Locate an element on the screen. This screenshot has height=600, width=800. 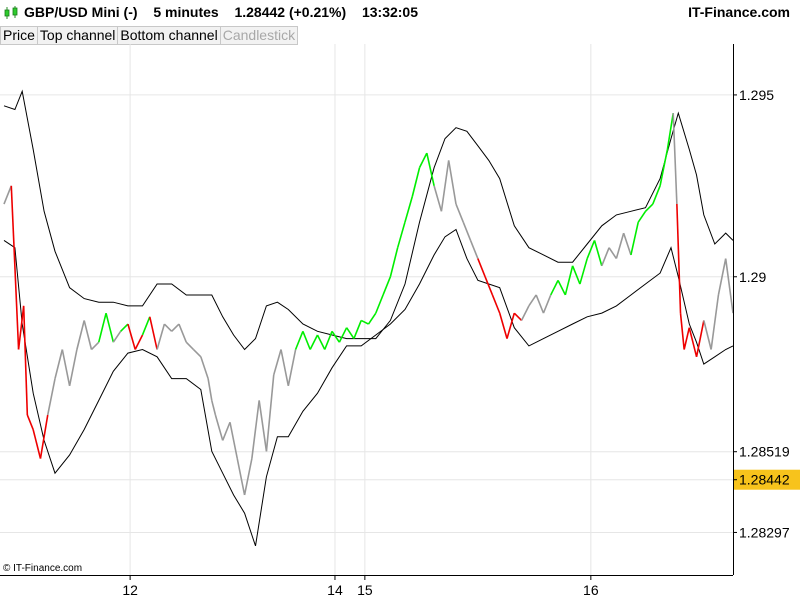
tab-candlestick: Candlestick is located at coordinates (259, 35).